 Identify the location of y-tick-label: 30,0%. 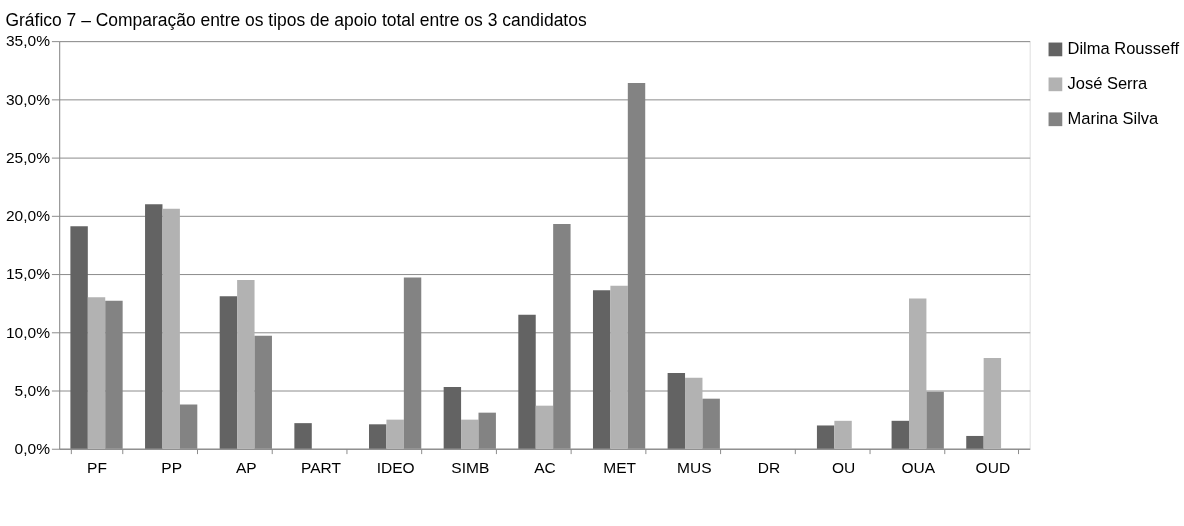
(28, 99).